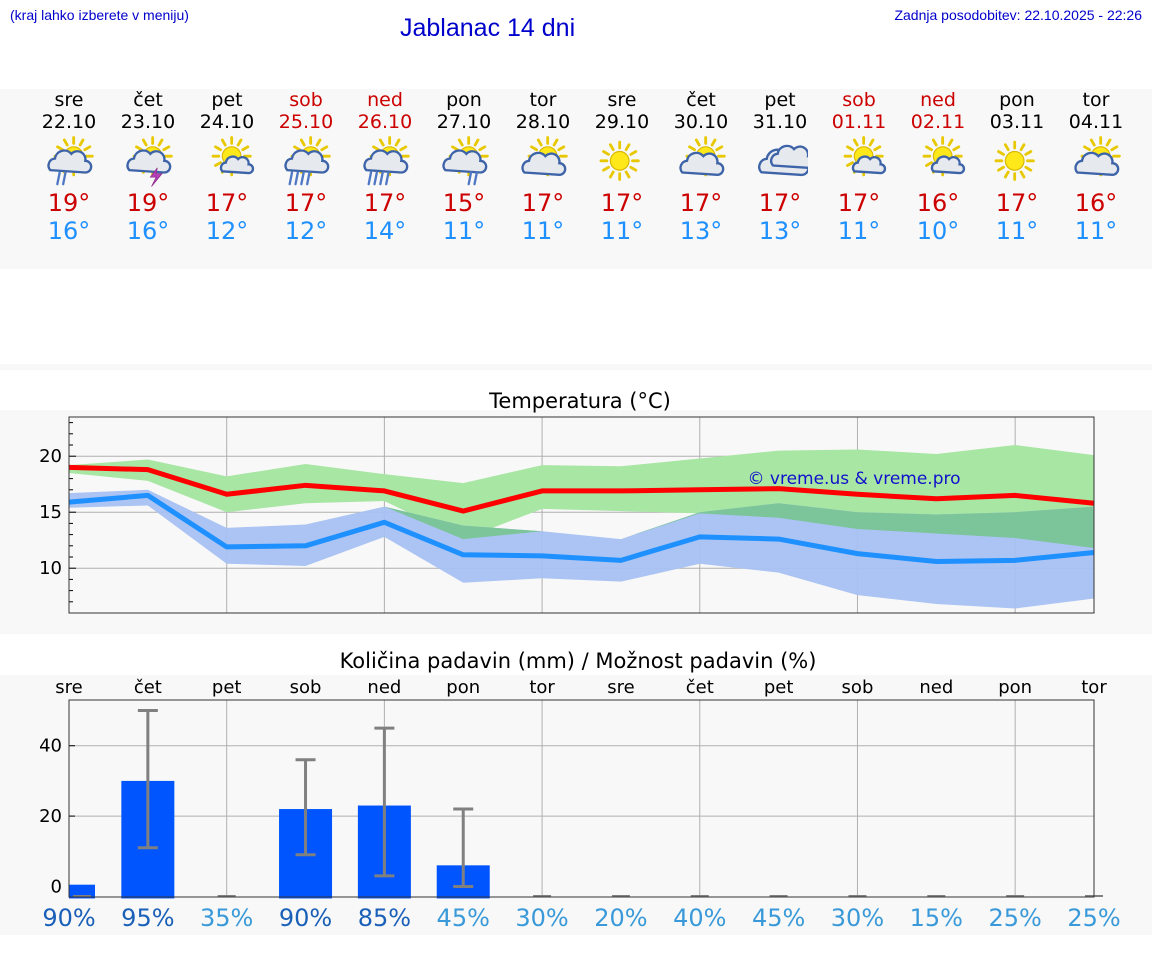  I want to click on day-date: 24.10, so click(227, 122).